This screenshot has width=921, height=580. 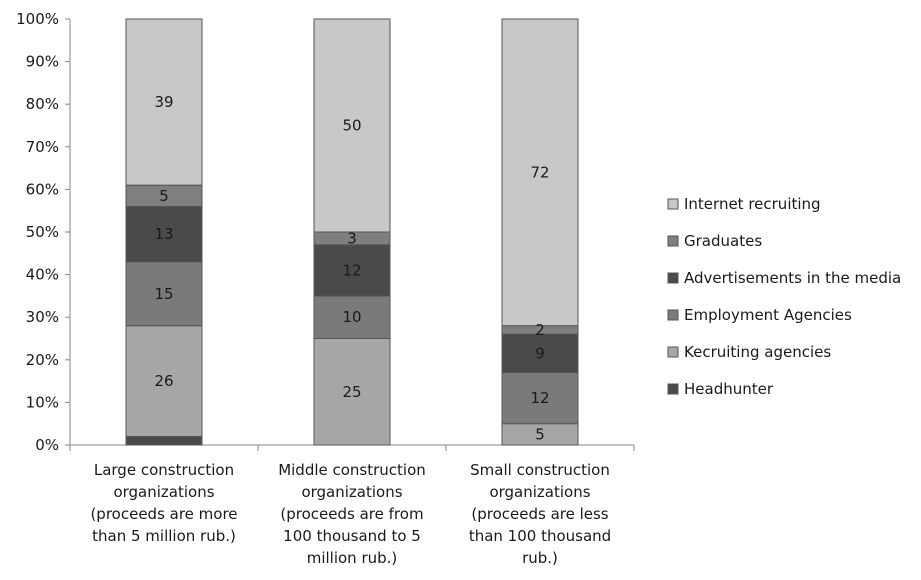 What do you see at coordinates (540, 330) in the screenshot?
I see `data-label: 2` at bounding box center [540, 330].